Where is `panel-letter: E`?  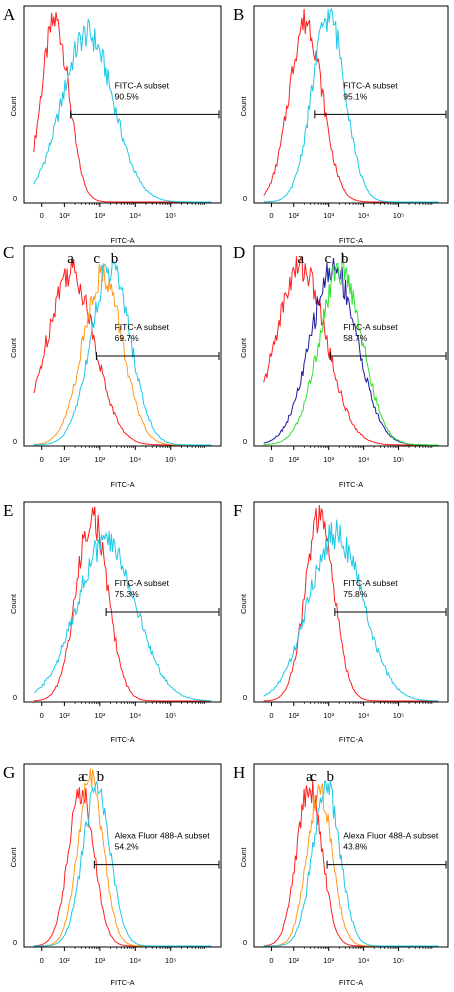 panel-letter: E is located at coordinates (8, 510).